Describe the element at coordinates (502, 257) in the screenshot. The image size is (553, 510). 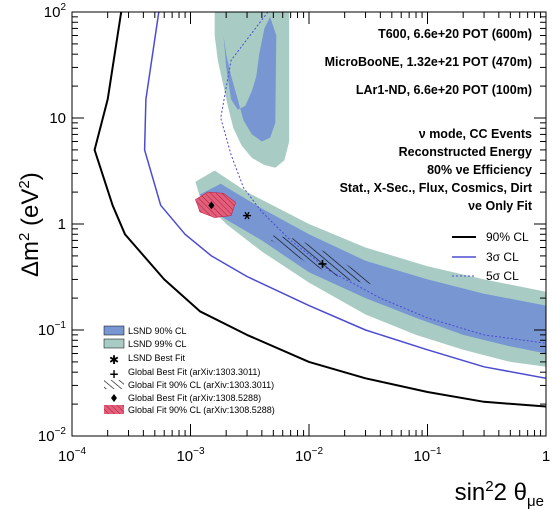
I see `legend-3sigma-label: 3σ CL` at that location.